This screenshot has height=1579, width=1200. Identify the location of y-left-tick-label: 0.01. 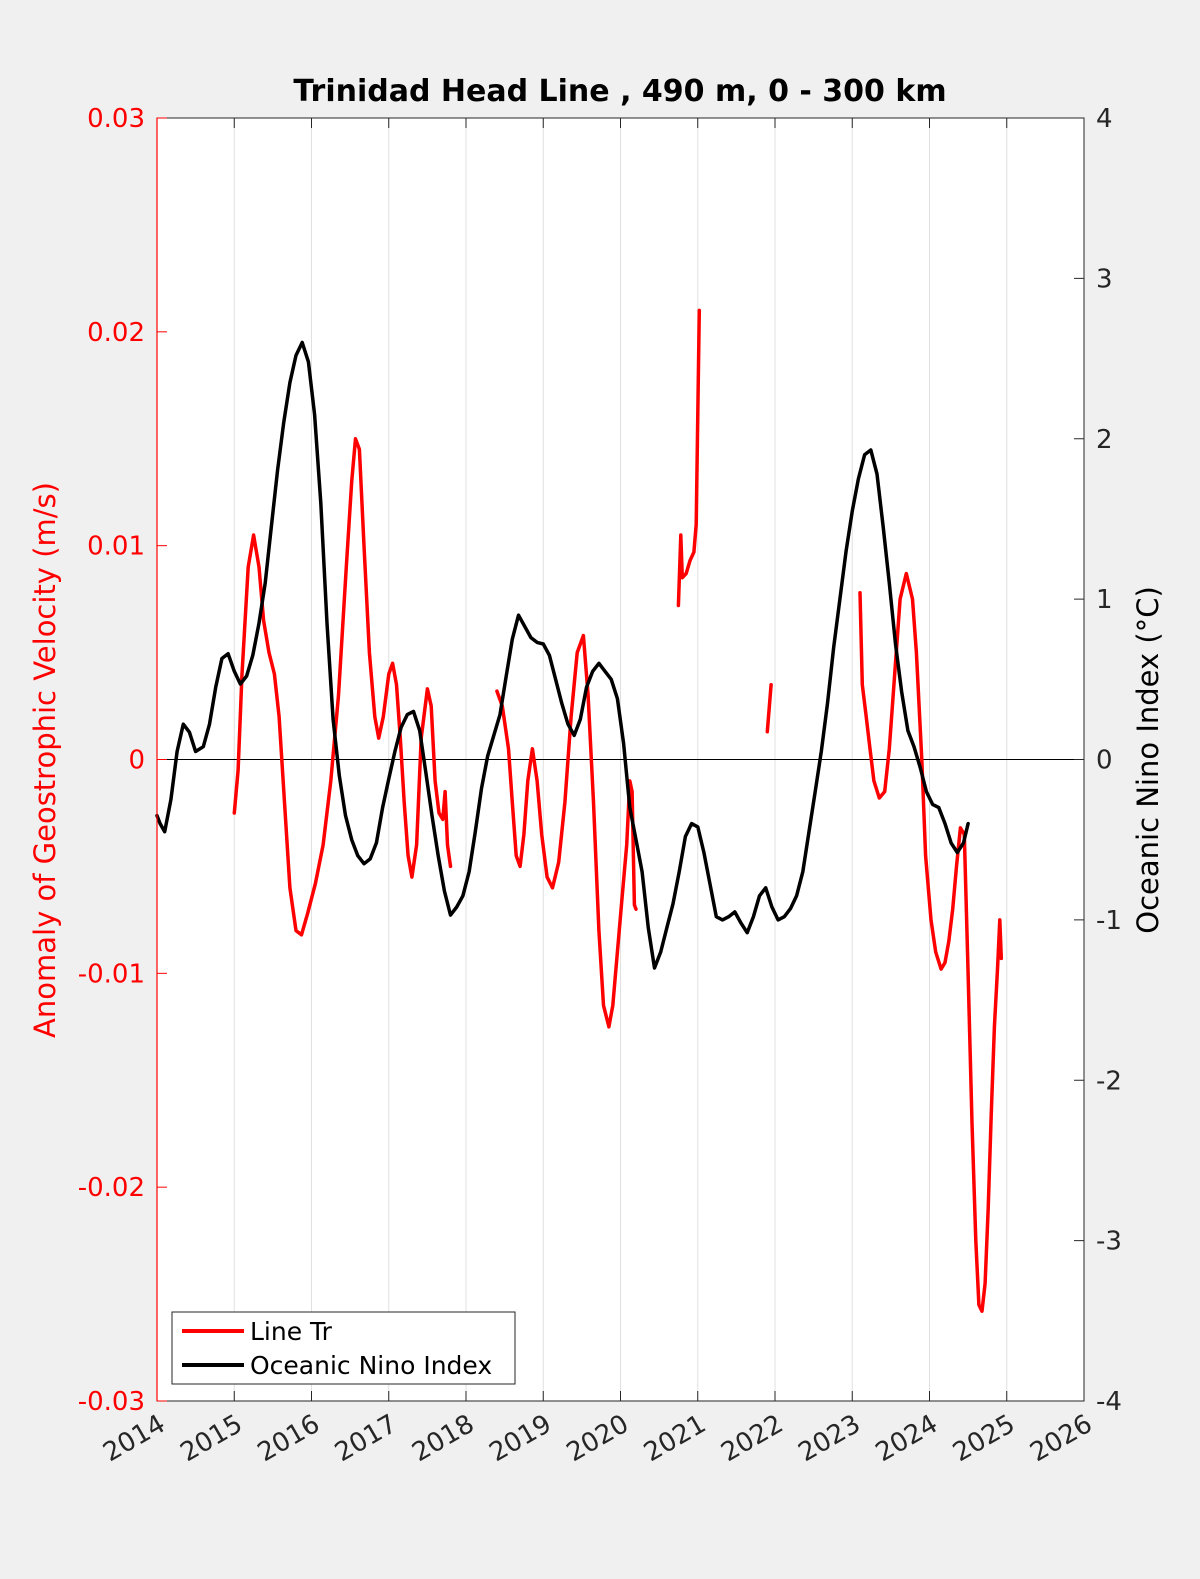
(116, 547).